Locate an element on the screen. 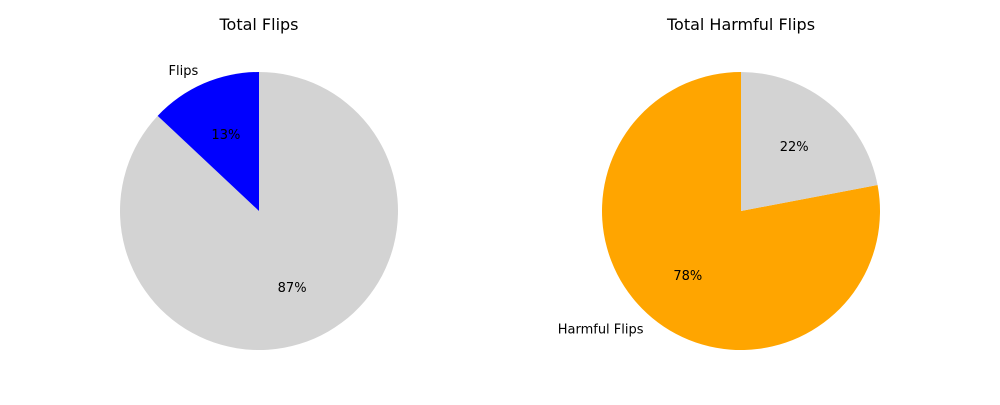 The height and width of the screenshot is (405, 1000). pie-slice-other is located at coordinates (809, 141).